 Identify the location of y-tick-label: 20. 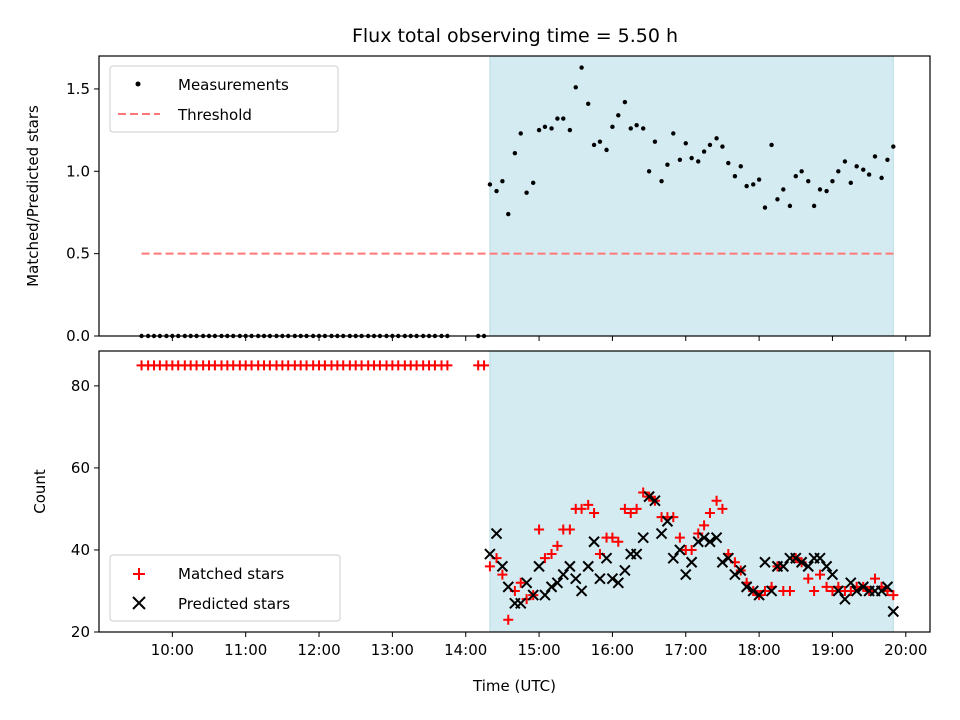
(80, 632).